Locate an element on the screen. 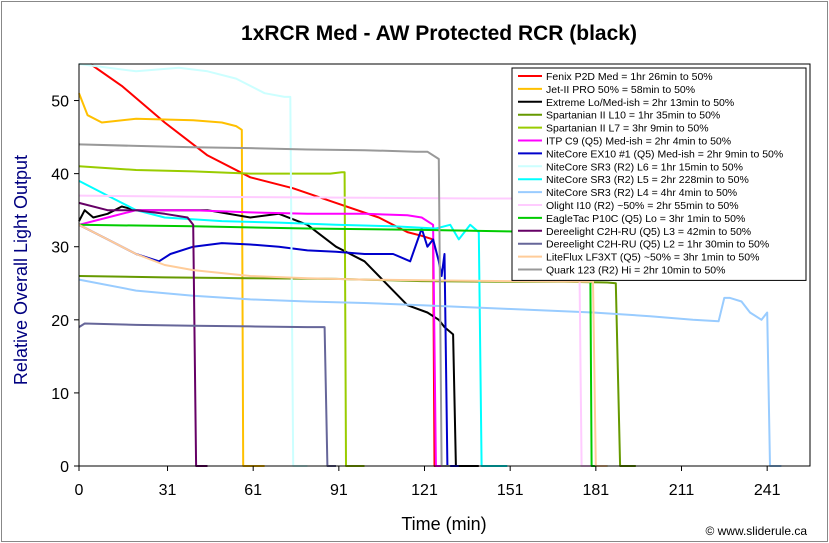 The height and width of the screenshot is (543, 829). legend-entry: Spartanian II L7 = 3hr 9min to 50% is located at coordinates (627, 129).